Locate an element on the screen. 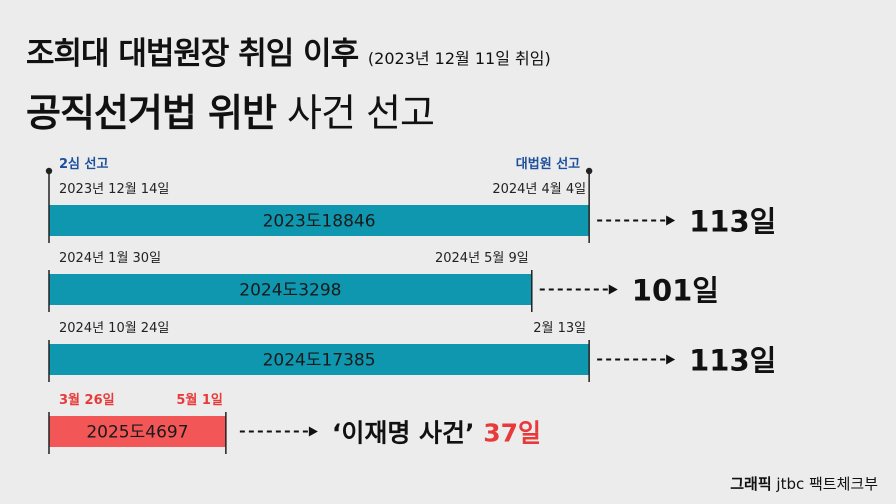 The image size is (896, 504). title-note: (2023년 12월 11일 취임) is located at coordinates (459, 58).